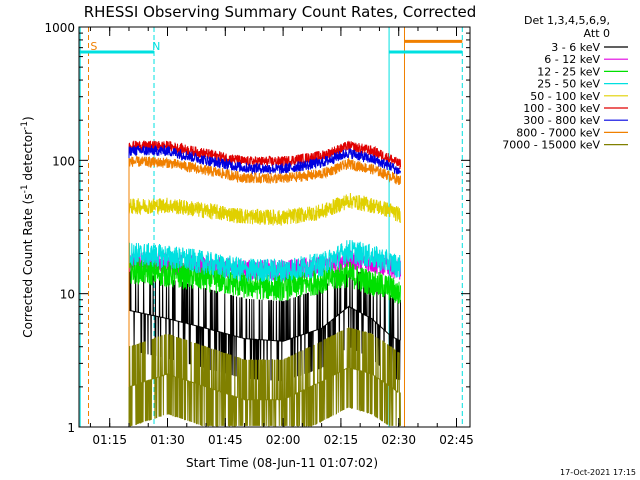 Image resolution: width=640 pixels, height=480 pixels. I want to click on y-tick-label: 10, so click(67, 295).